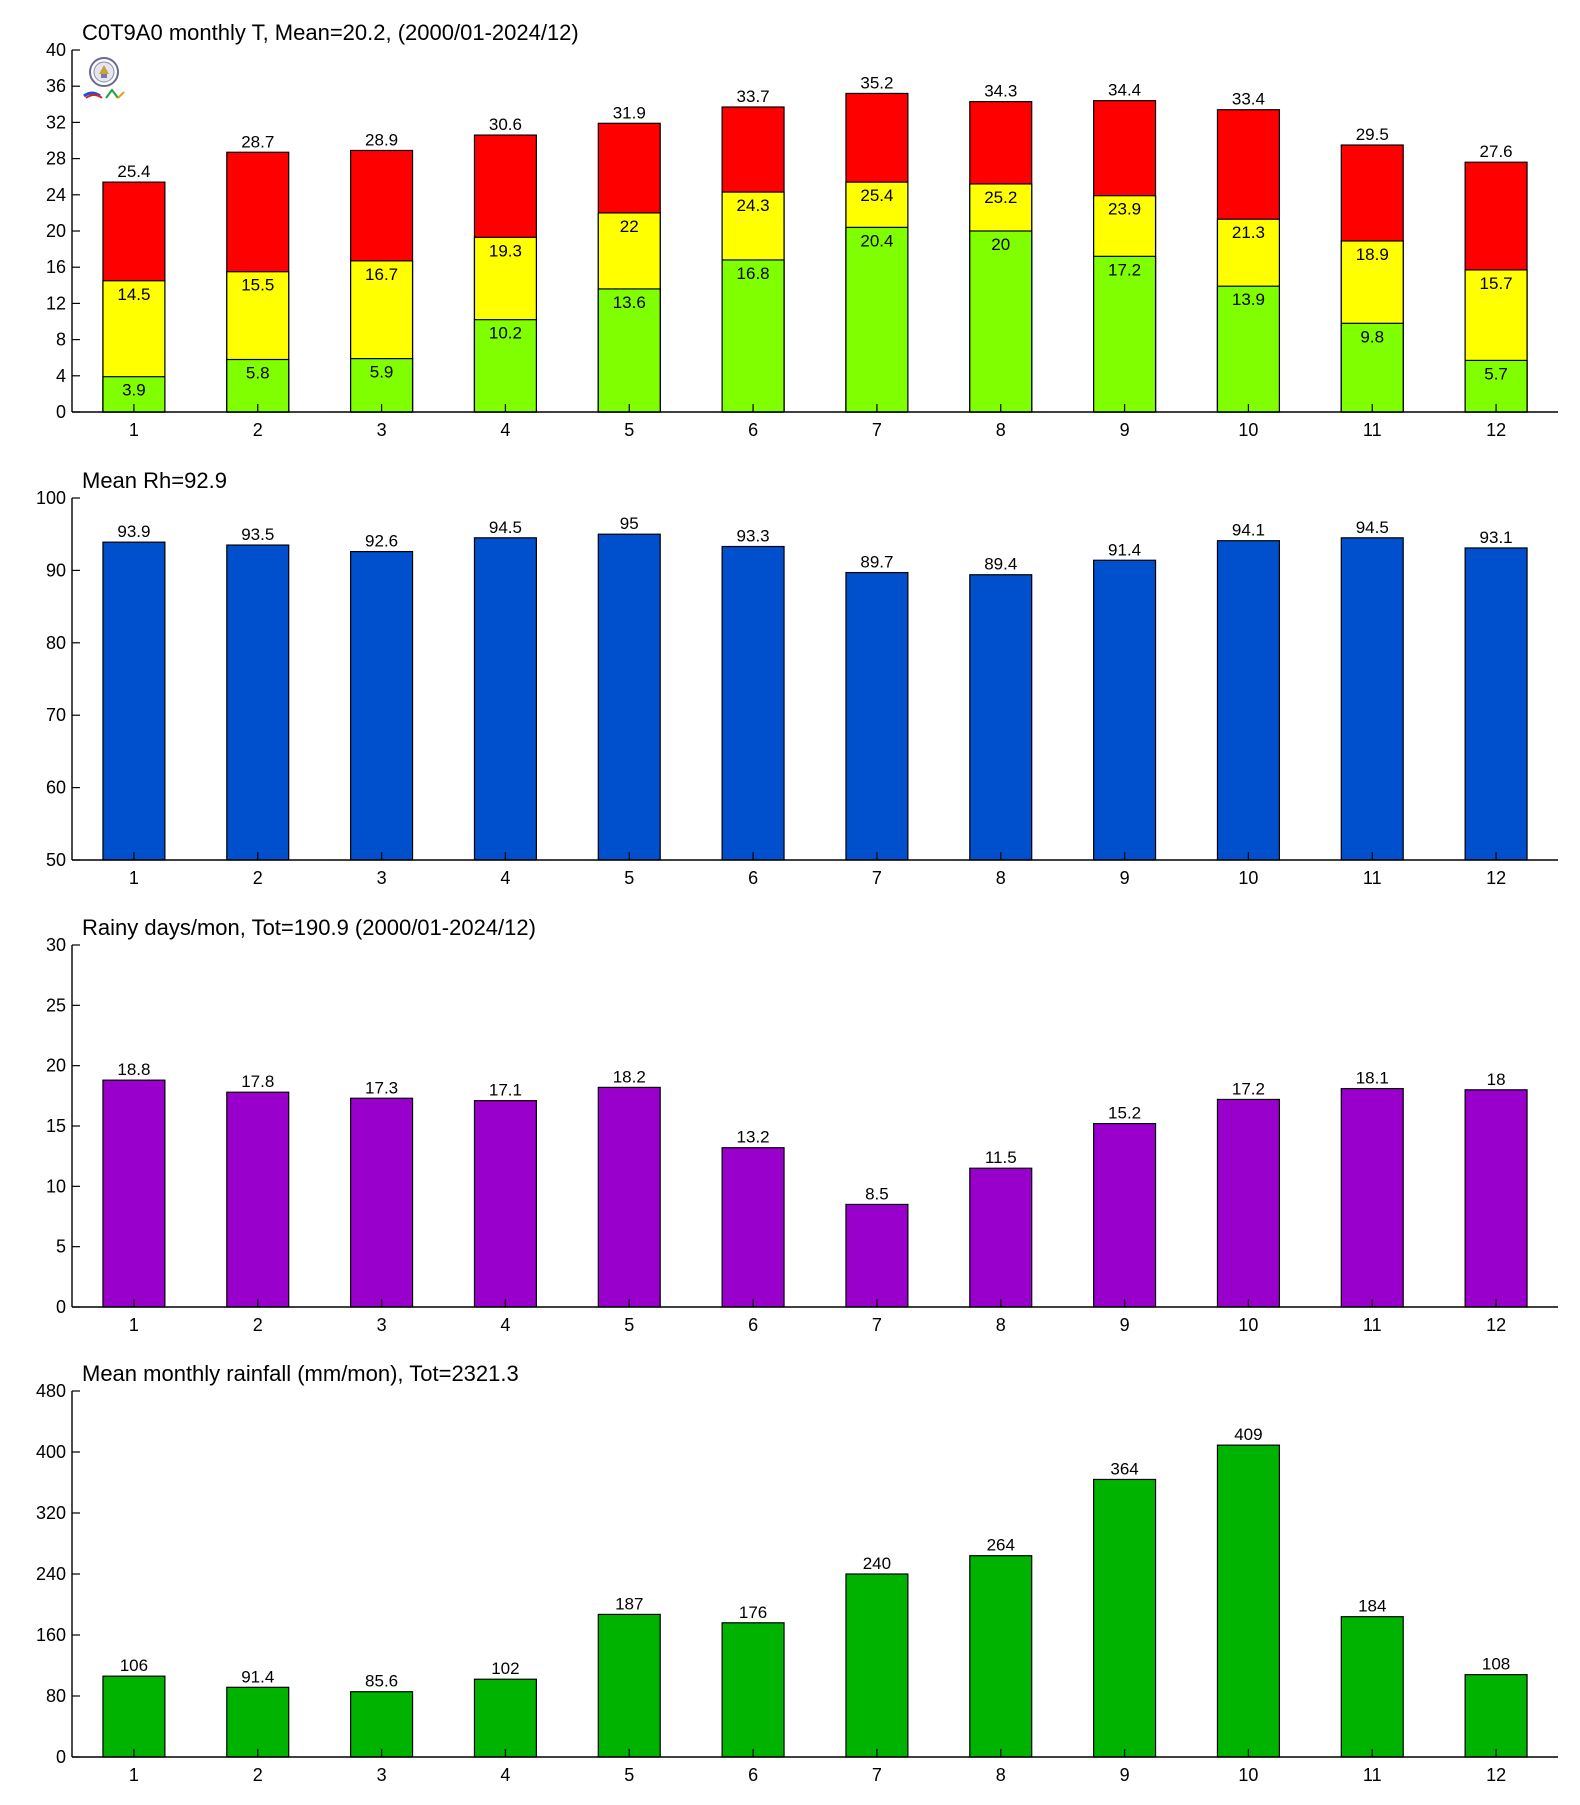 The image size is (1580, 1805). I want to click on data-label: 34.4, so click(1124, 90).